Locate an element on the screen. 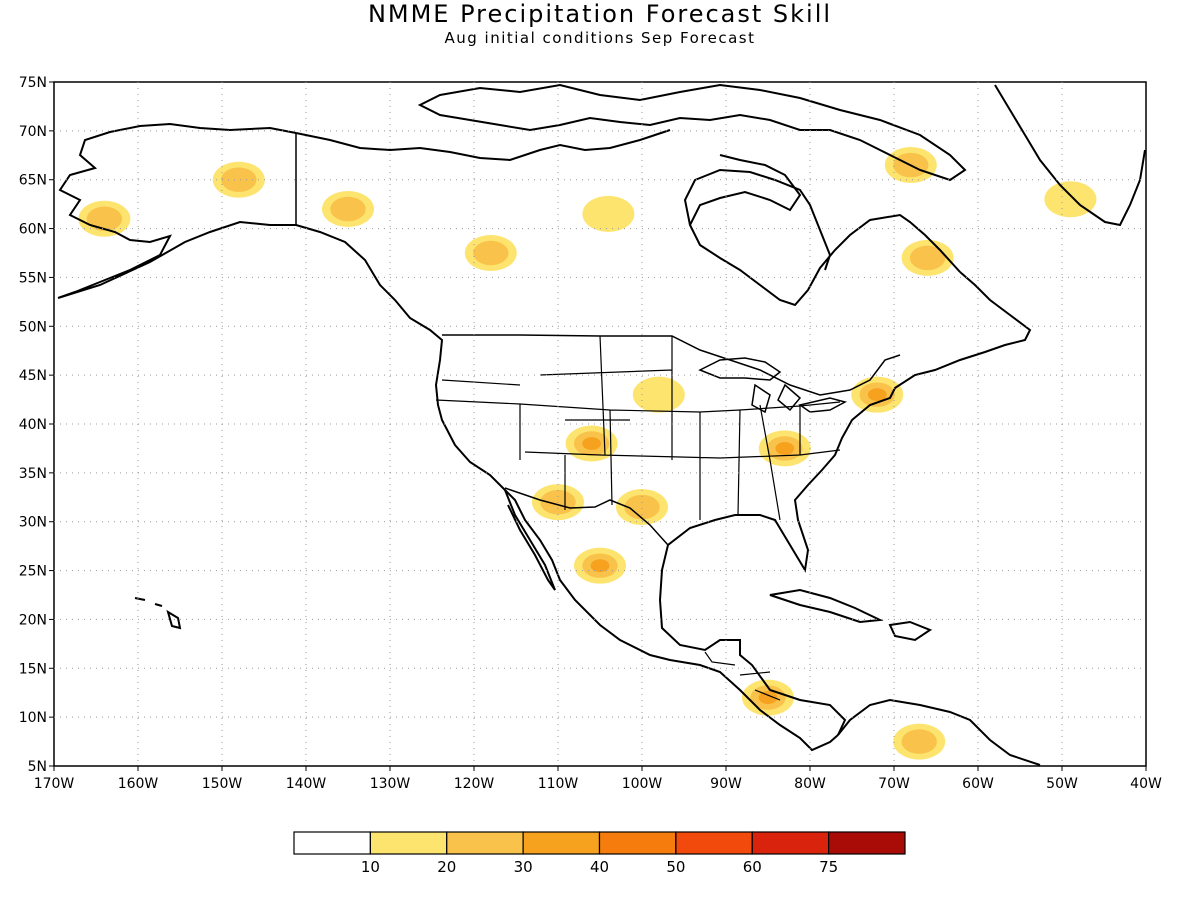  lat-label: 20N is located at coordinates (33, 620).